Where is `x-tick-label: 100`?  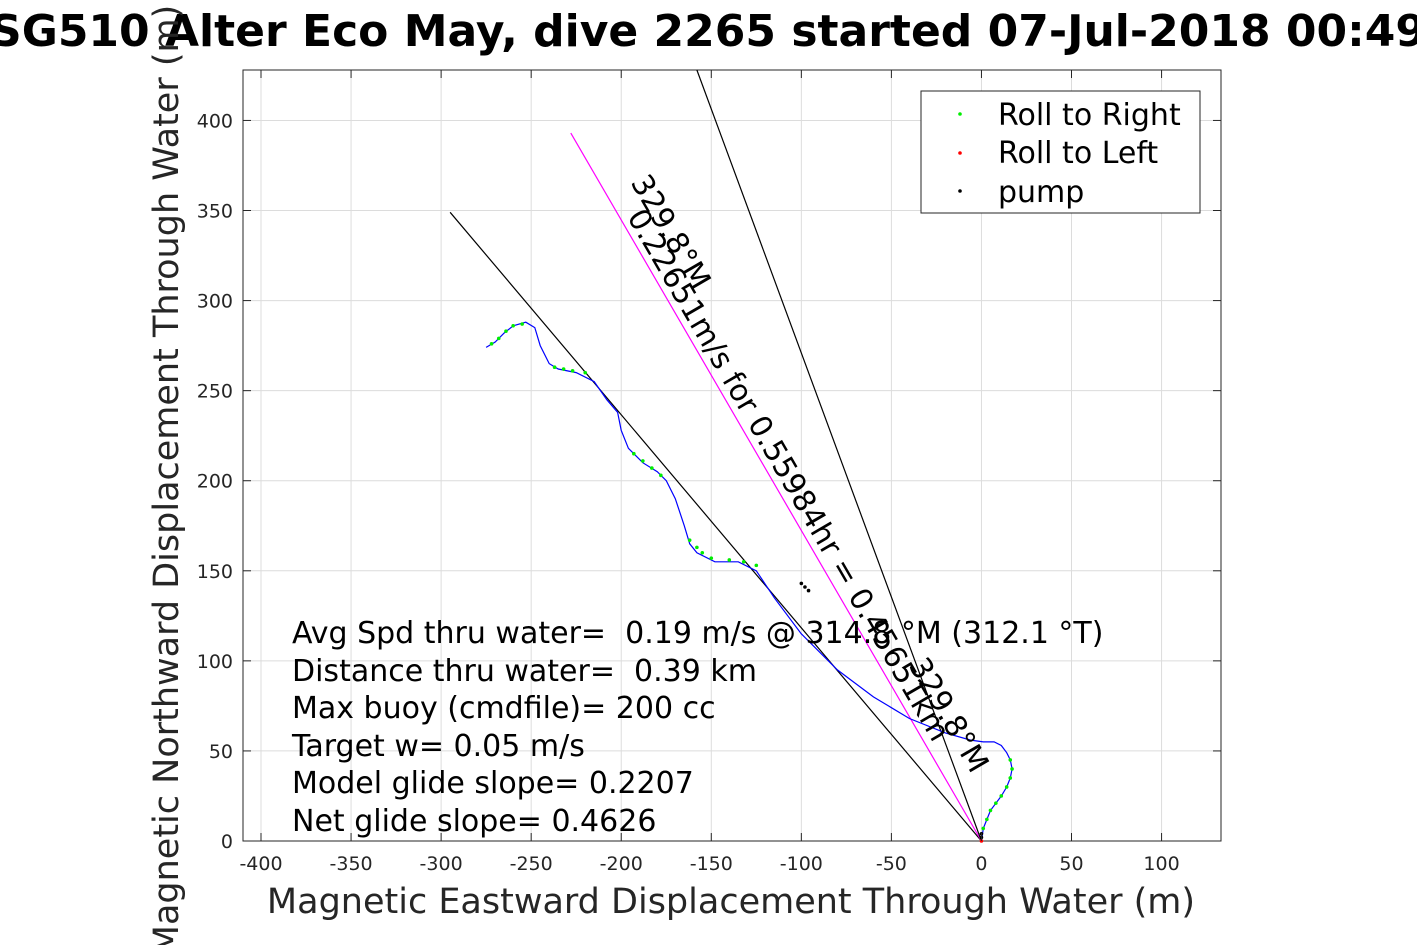
x-tick-label: 100 is located at coordinates (1161, 864).